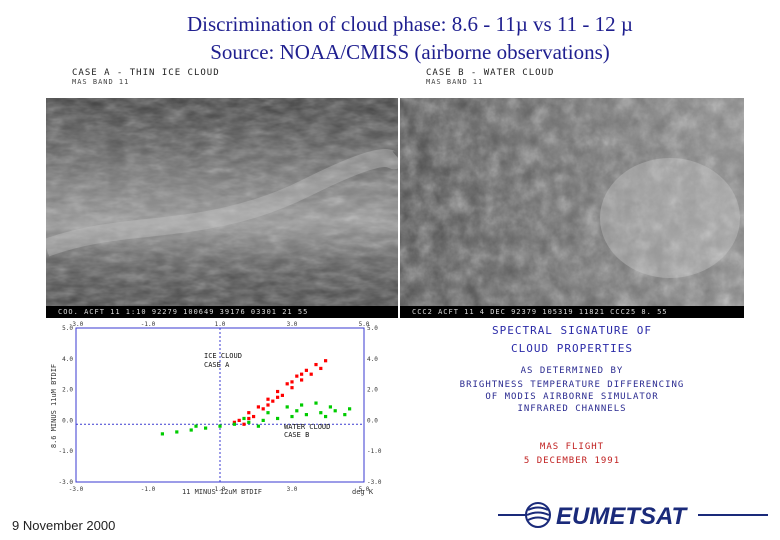 The width and height of the screenshot is (780, 540). I want to click on x-axis-unit: deg K, so click(363, 492).